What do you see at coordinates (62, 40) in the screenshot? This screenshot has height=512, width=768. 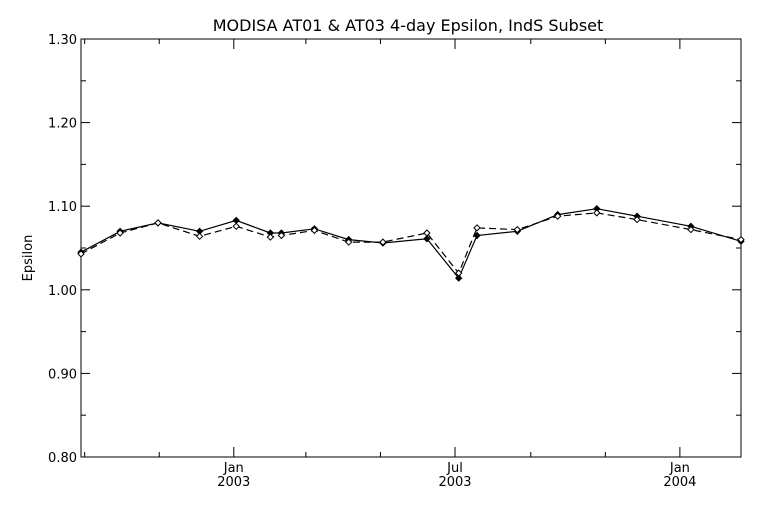 I see `y-tick-label: 1.30` at bounding box center [62, 40].